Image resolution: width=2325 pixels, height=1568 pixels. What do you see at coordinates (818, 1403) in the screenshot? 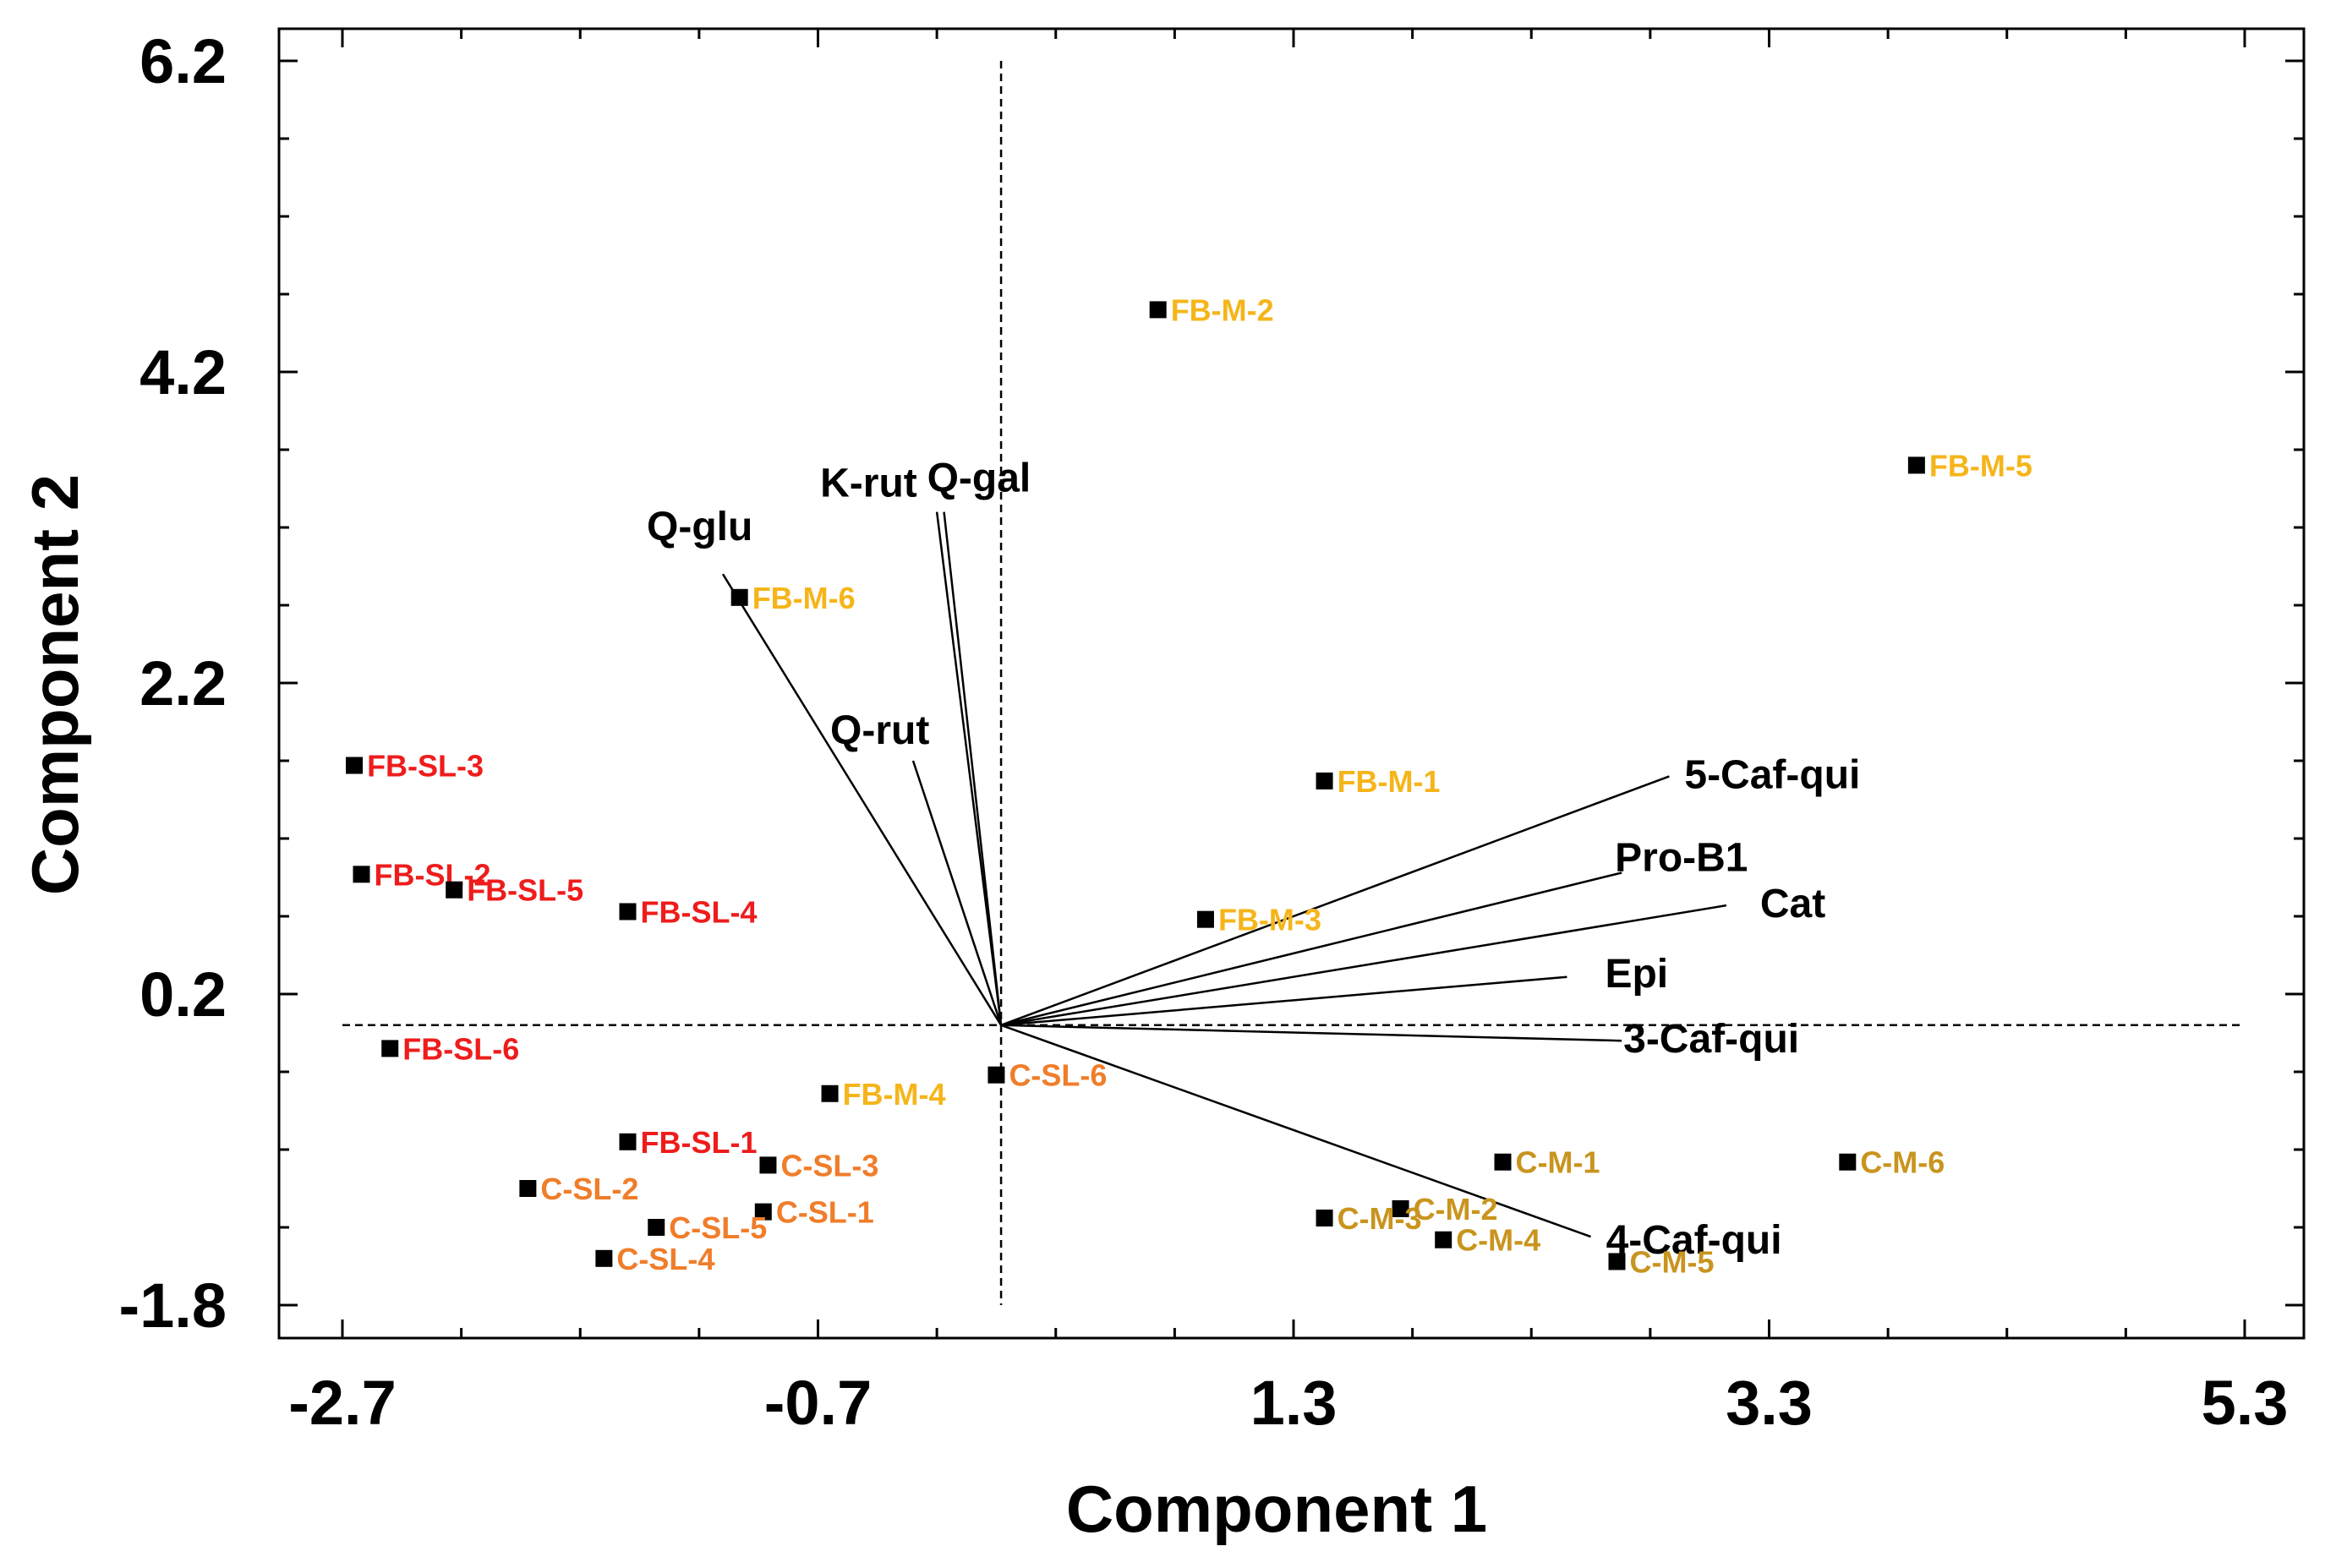
I see `x-tick-label: -0.7` at bounding box center [818, 1403].